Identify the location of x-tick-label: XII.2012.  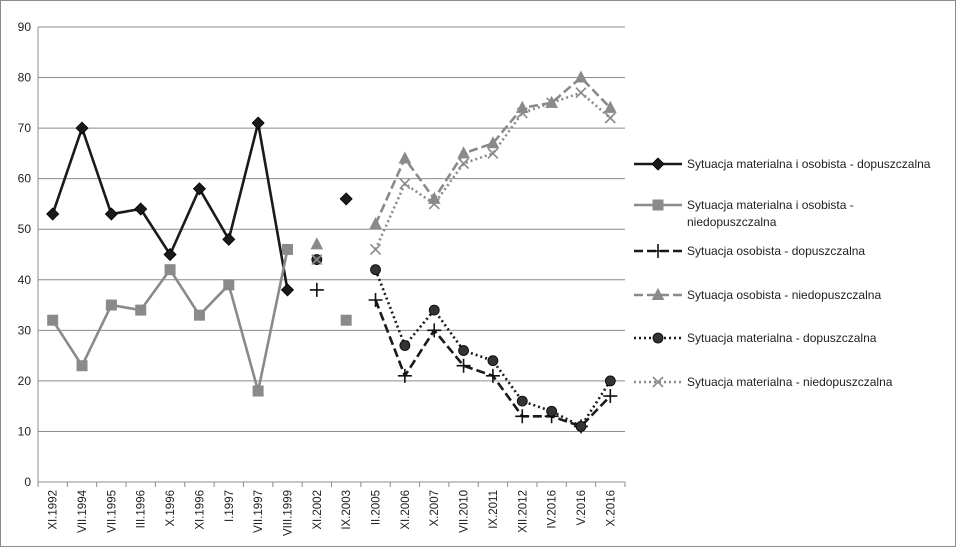
(523, 511).